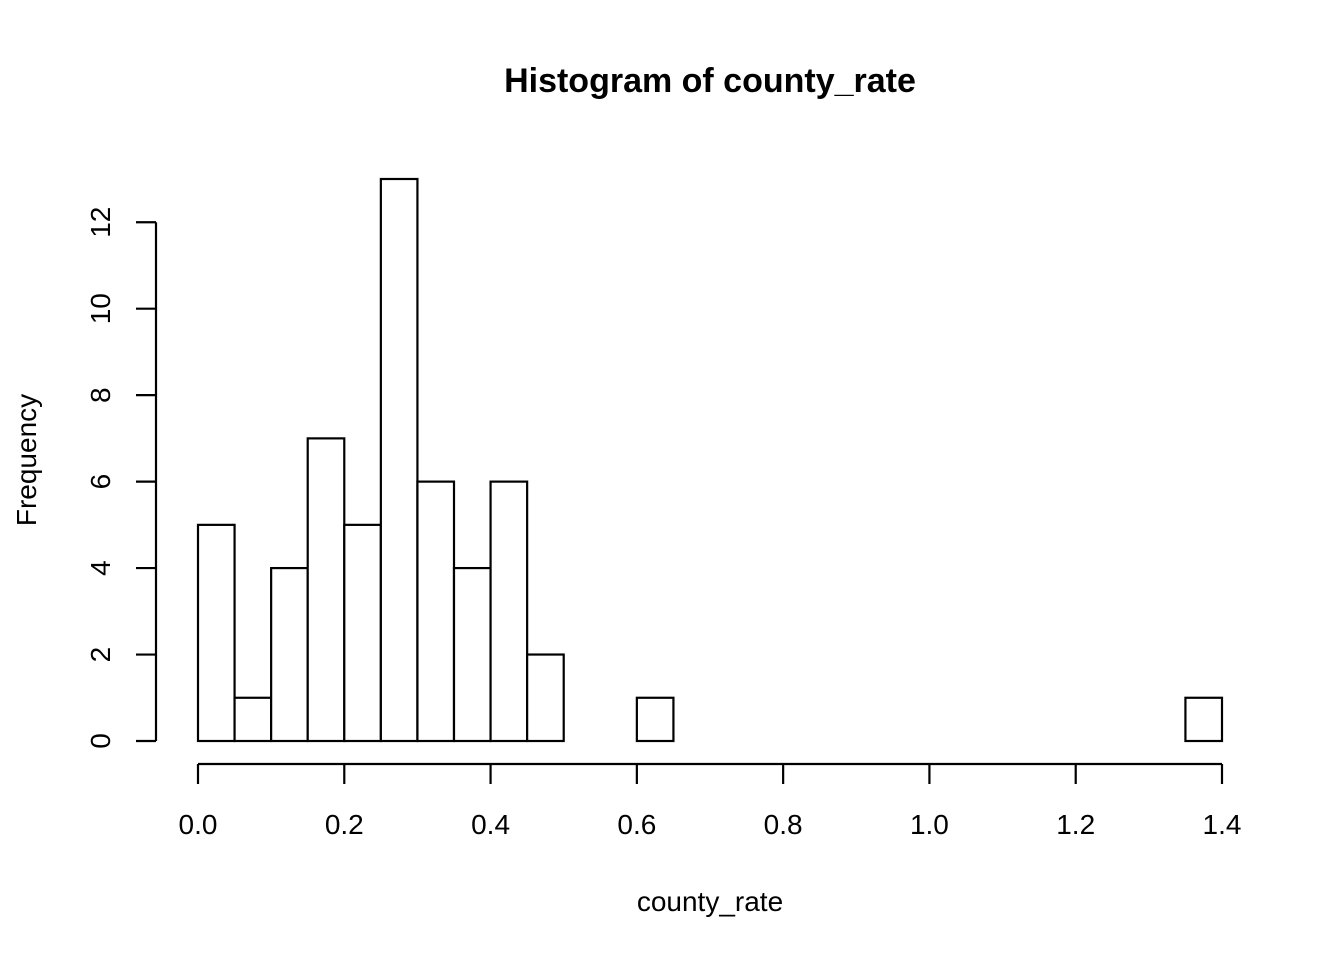 The height and width of the screenshot is (960, 1344). I want to click on y-tick-label-0: 0, so click(100, 741).